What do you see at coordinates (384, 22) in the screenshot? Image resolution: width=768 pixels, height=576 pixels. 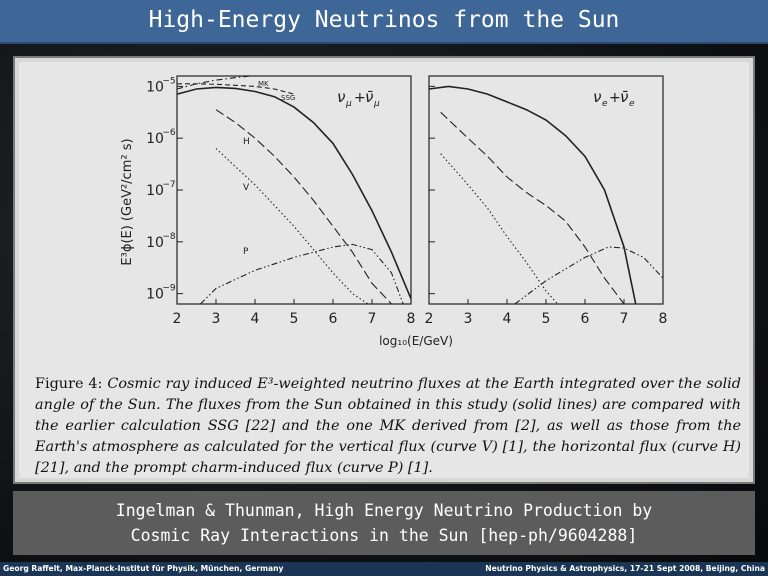 I see `slide-title: High-Energy Neutrinos from the Sun` at bounding box center [384, 22].